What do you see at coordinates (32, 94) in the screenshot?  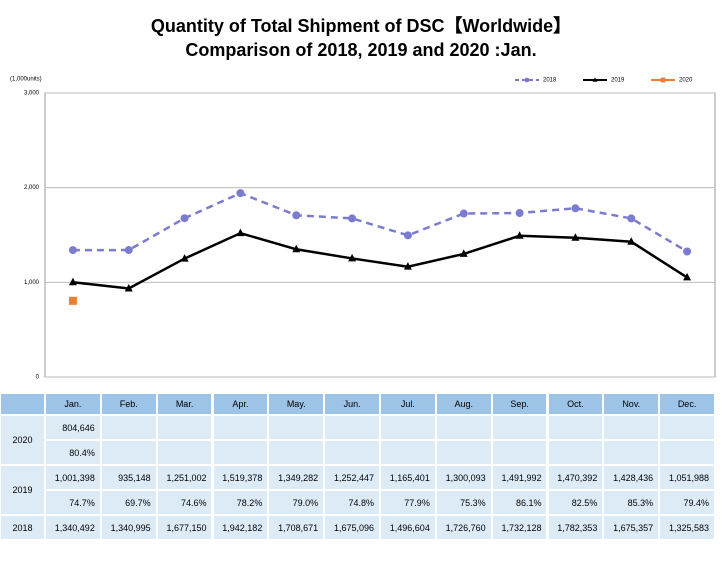 I see `y-tick-label: 3,000` at bounding box center [32, 94].